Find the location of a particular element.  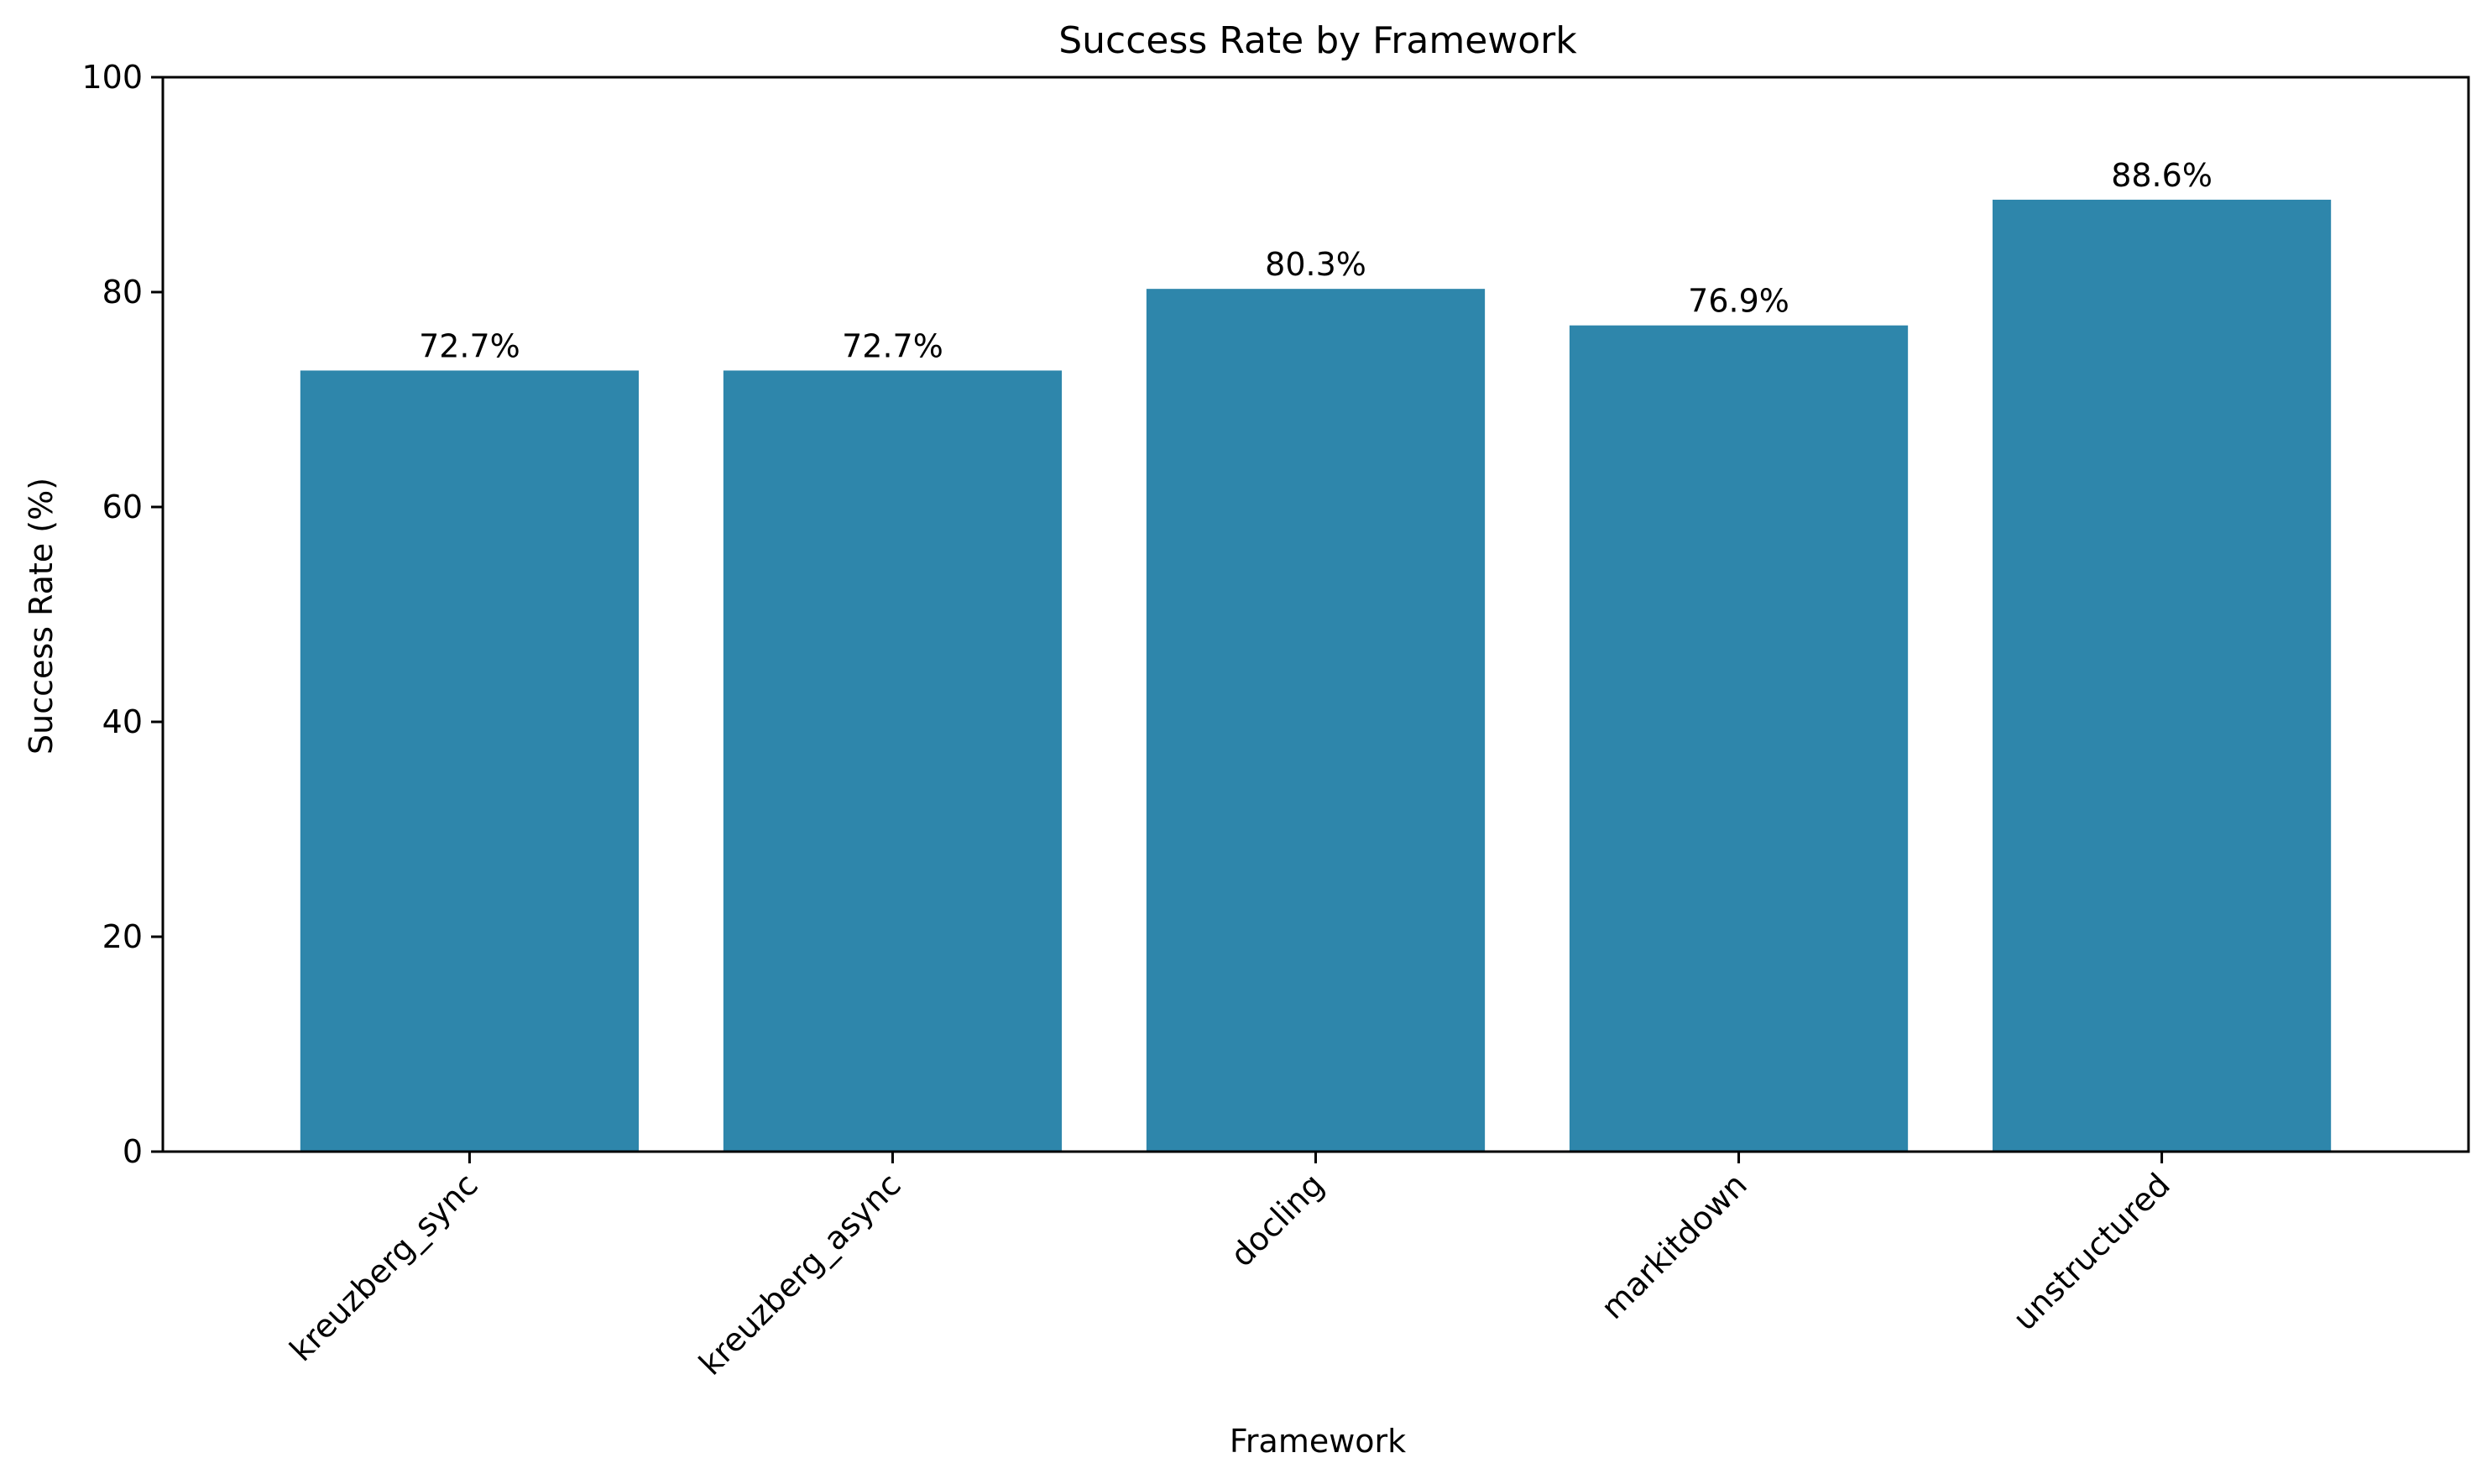

x-tick-label: kreuzberg_sync is located at coordinates (384, 1267).